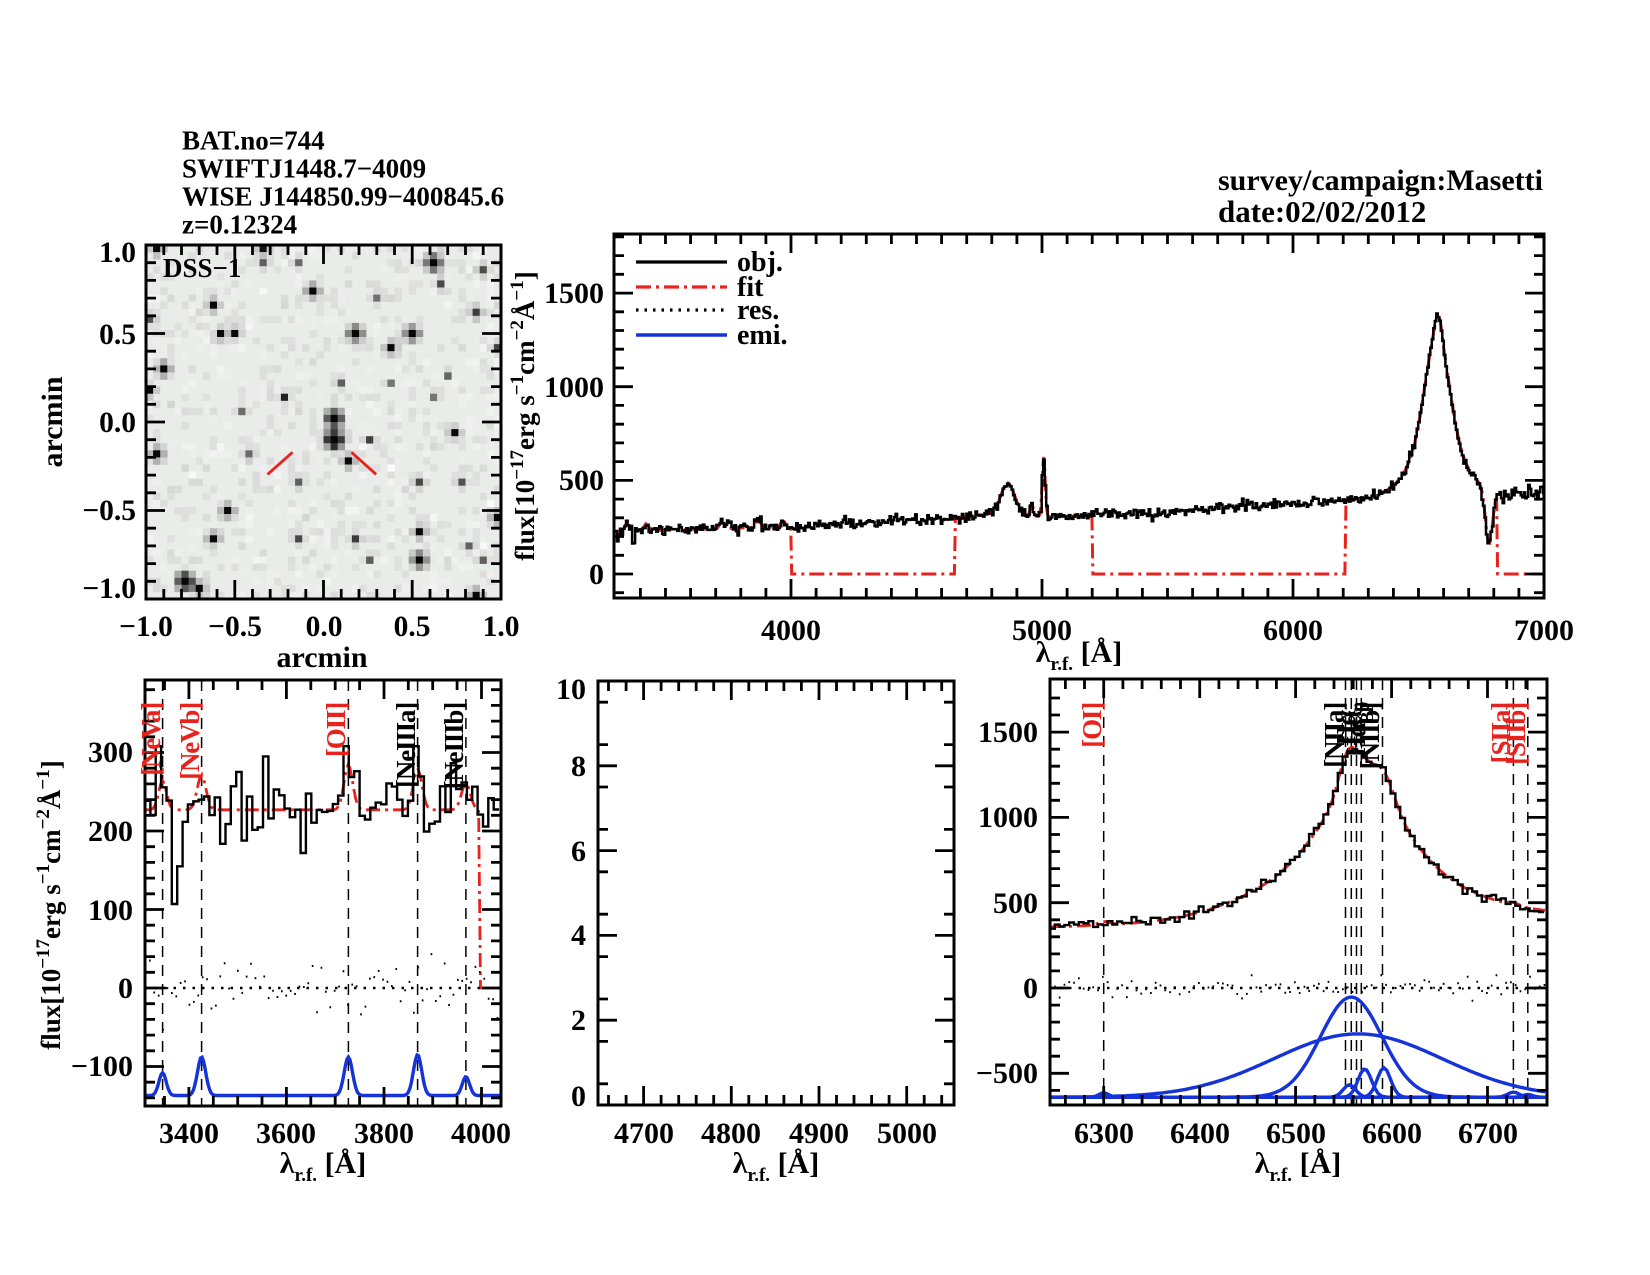 The width and height of the screenshot is (1650, 1275). Describe the element at coordinates (304, 169) in the screenshot. I see `svg-text: SWIFTJ1448.7−4009` at that location.